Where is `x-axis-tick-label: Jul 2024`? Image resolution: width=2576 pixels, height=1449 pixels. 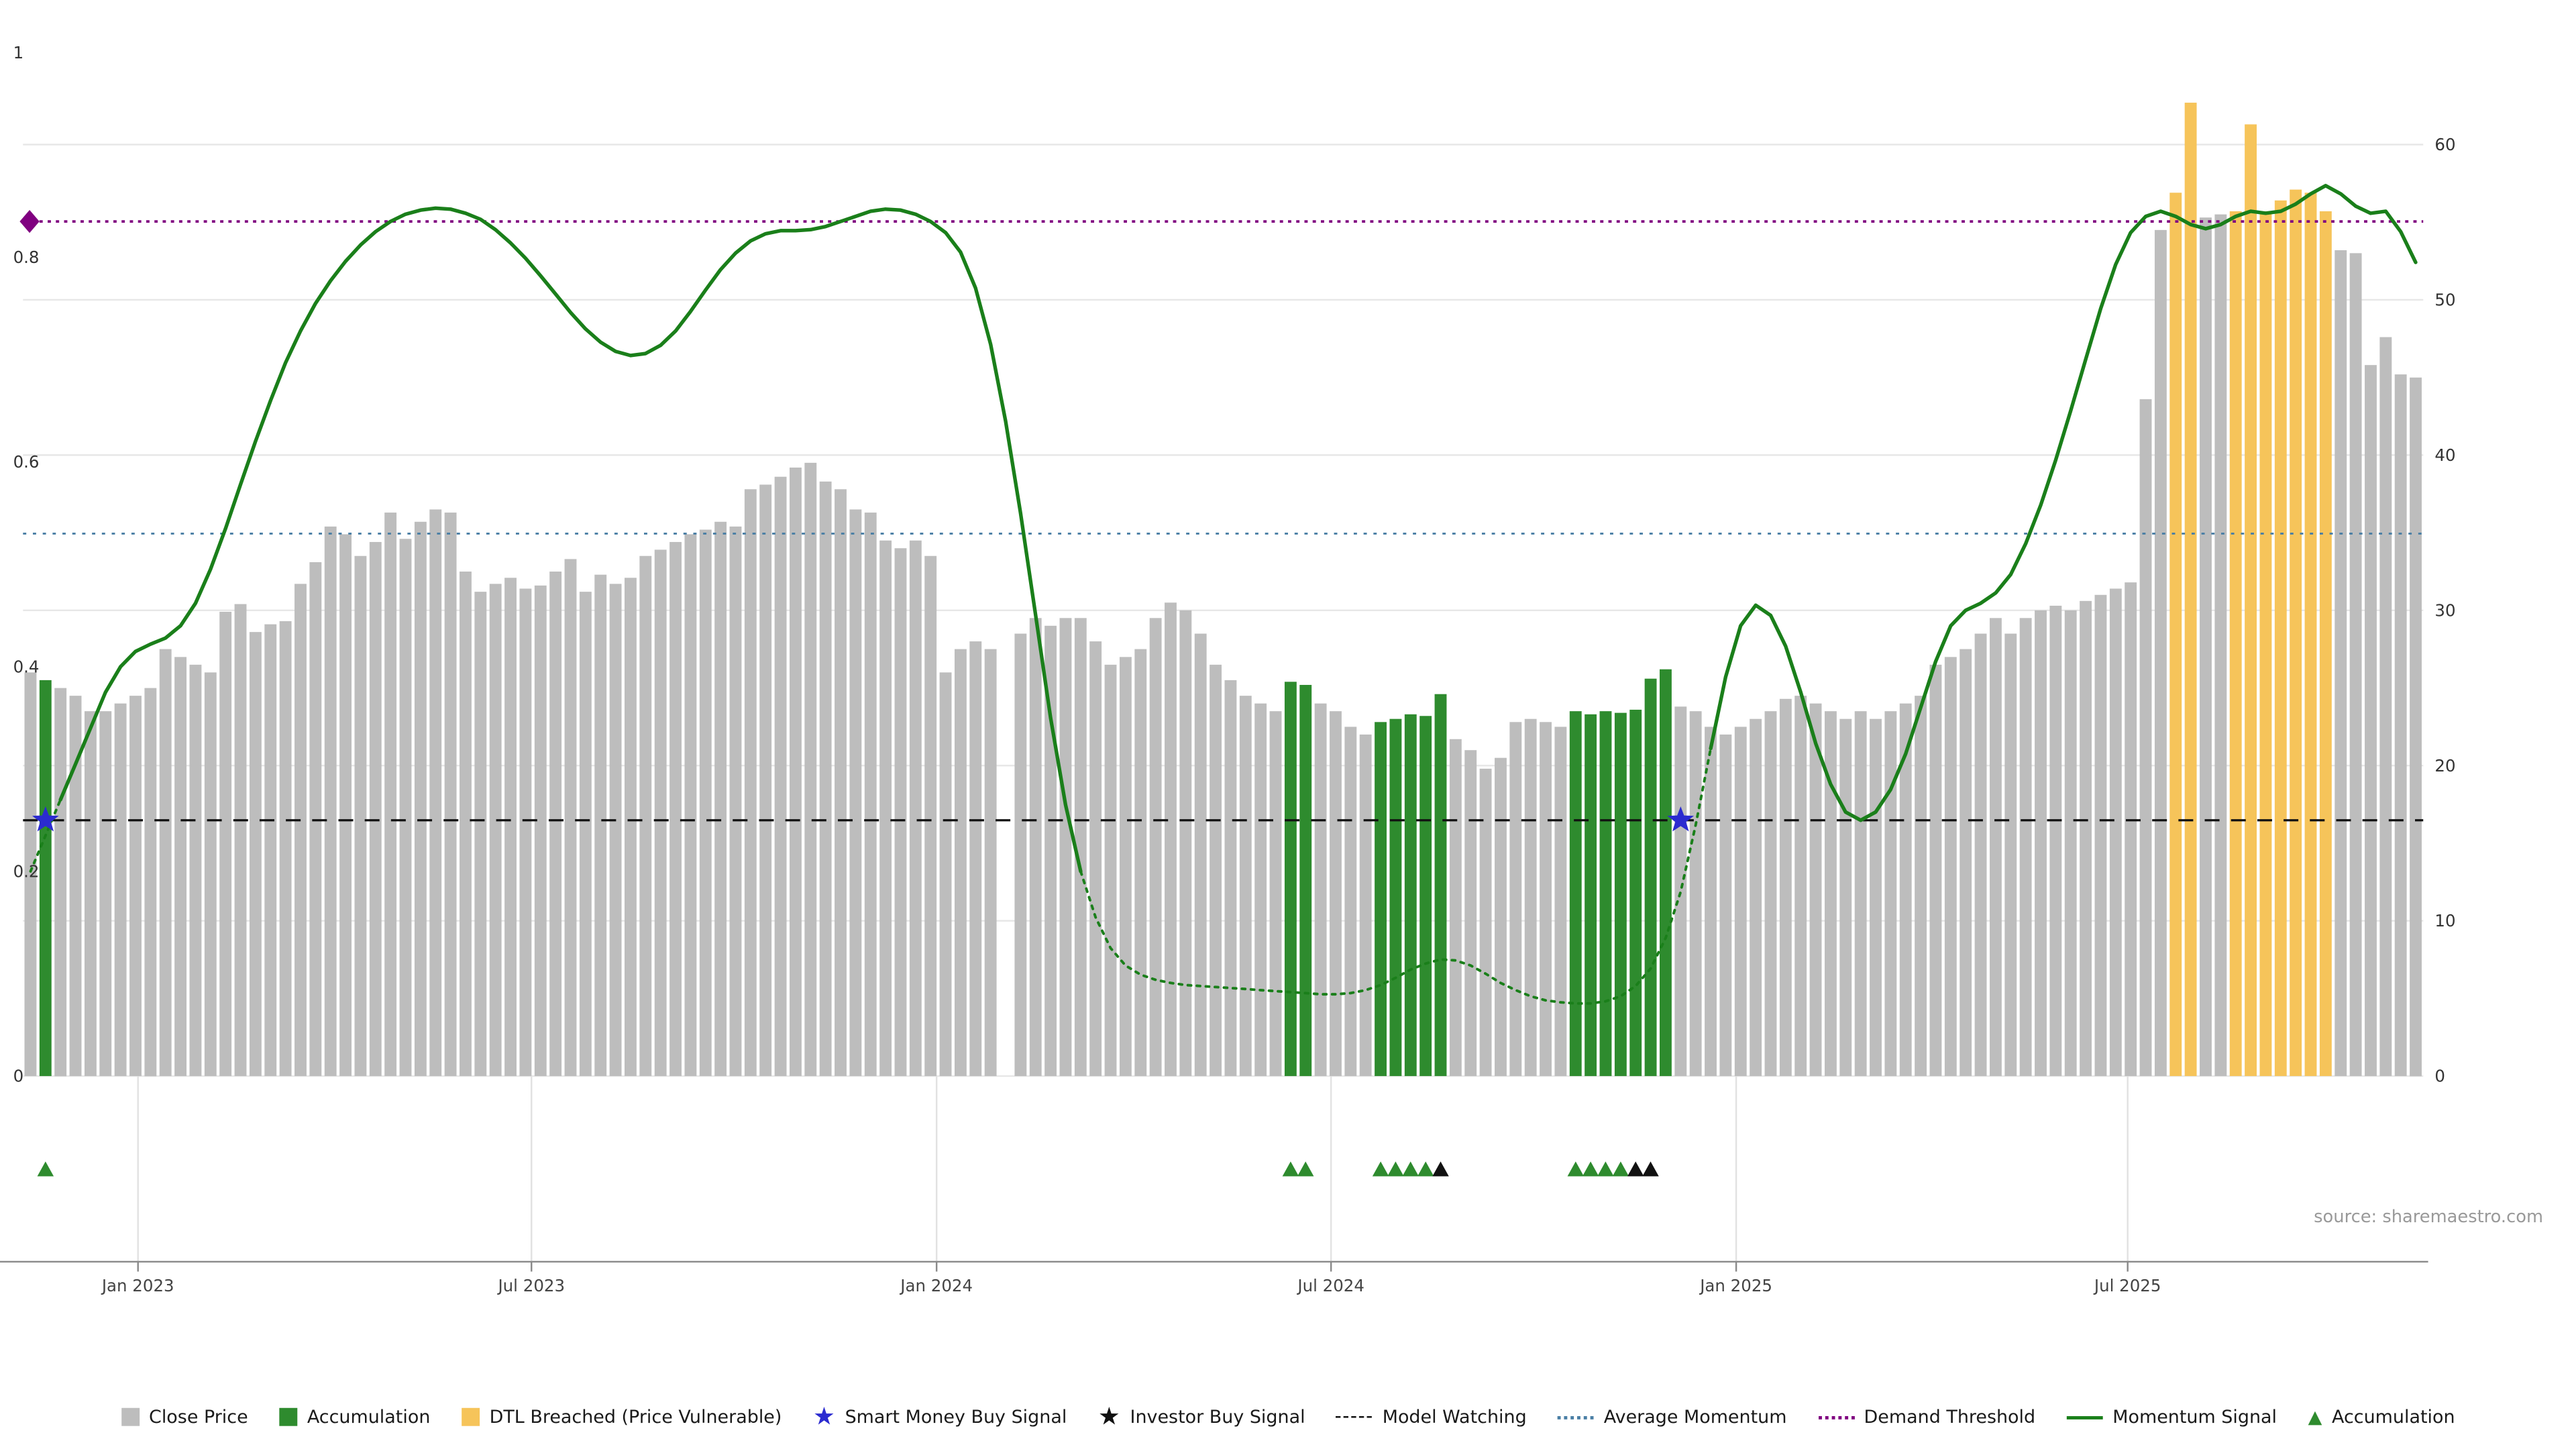
x-axis-tick-label: Jul 2024 is located at coordinates (1330, 1285).